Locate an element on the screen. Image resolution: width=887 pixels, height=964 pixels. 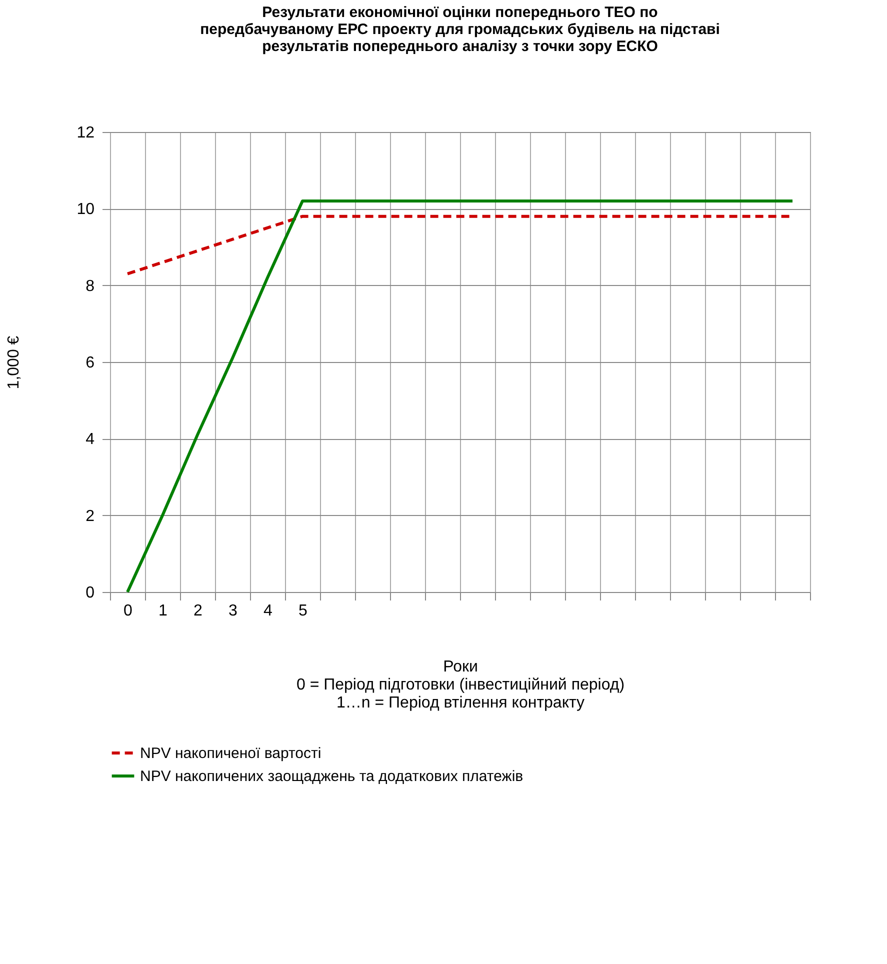
y-tick-label: 10 is located at coordinates (85, 209).